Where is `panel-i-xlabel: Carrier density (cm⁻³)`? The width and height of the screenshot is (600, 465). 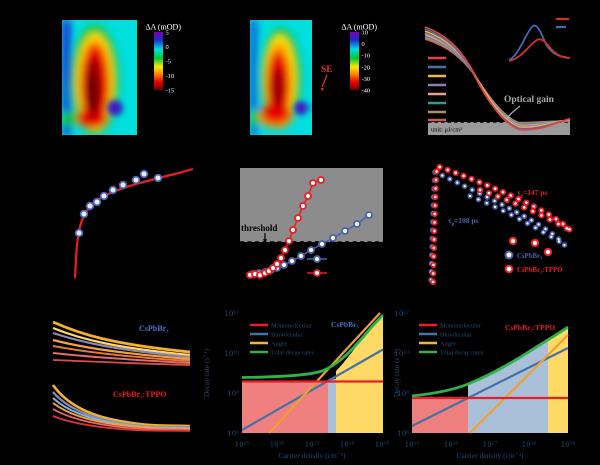
panel-i-xlabel: Carrier density (cm⁻³) is located at coordinates (490, 455).